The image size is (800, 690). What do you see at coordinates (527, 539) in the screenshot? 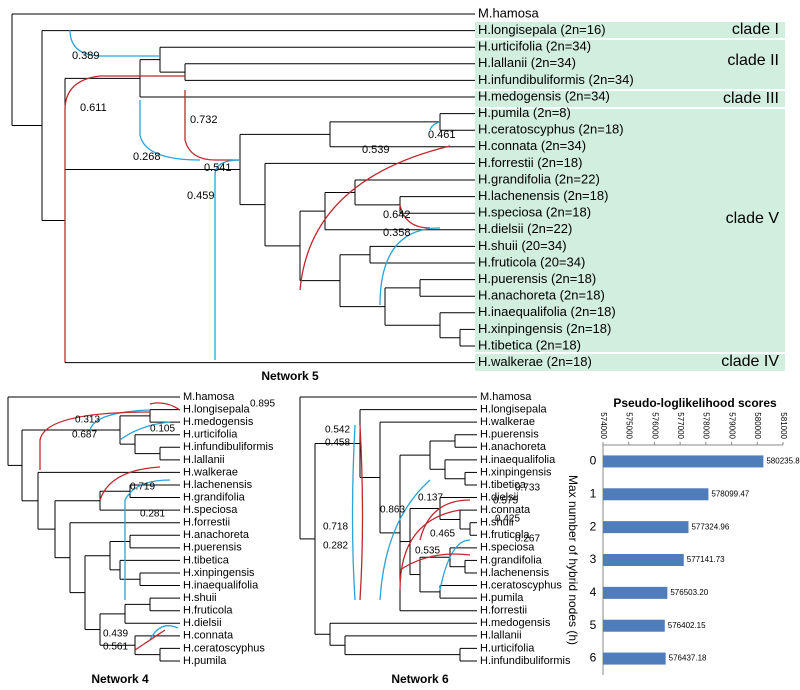
I see `inheritance-label: 0.267` at bounding box center [527, 539].